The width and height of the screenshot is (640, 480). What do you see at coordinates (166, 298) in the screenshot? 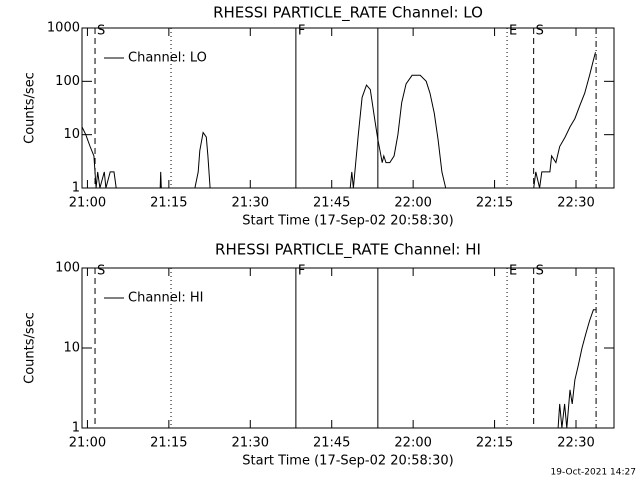
I see `legend-label: Channel: HI` at bounding box center [166, 298].